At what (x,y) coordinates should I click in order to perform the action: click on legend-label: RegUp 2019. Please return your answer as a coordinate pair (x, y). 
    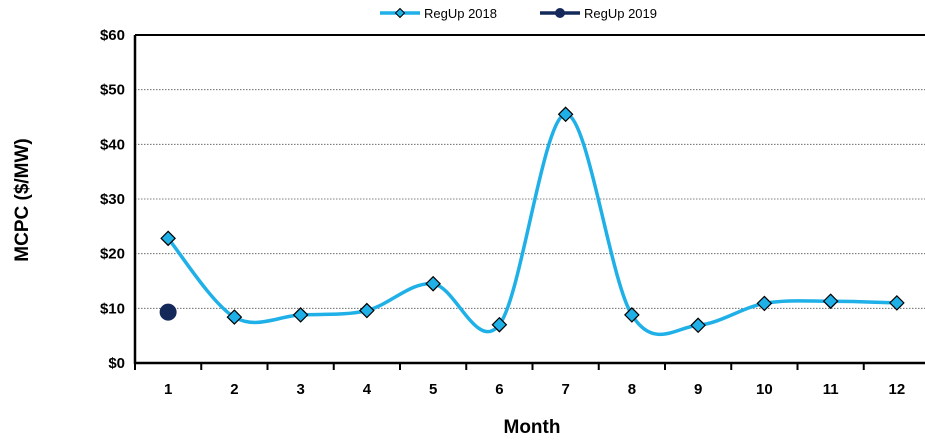
    Looking at the image, I should click on (620, 13).